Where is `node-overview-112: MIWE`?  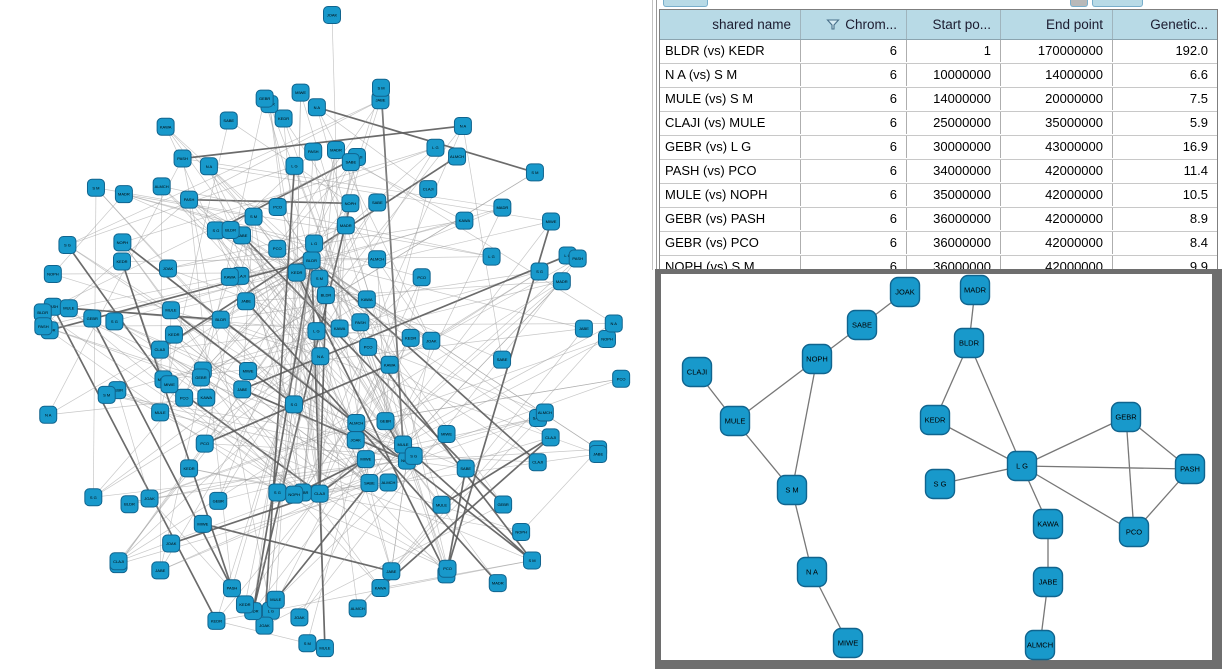
node-overview-112: MIWE is located at coordinates (300, 92).